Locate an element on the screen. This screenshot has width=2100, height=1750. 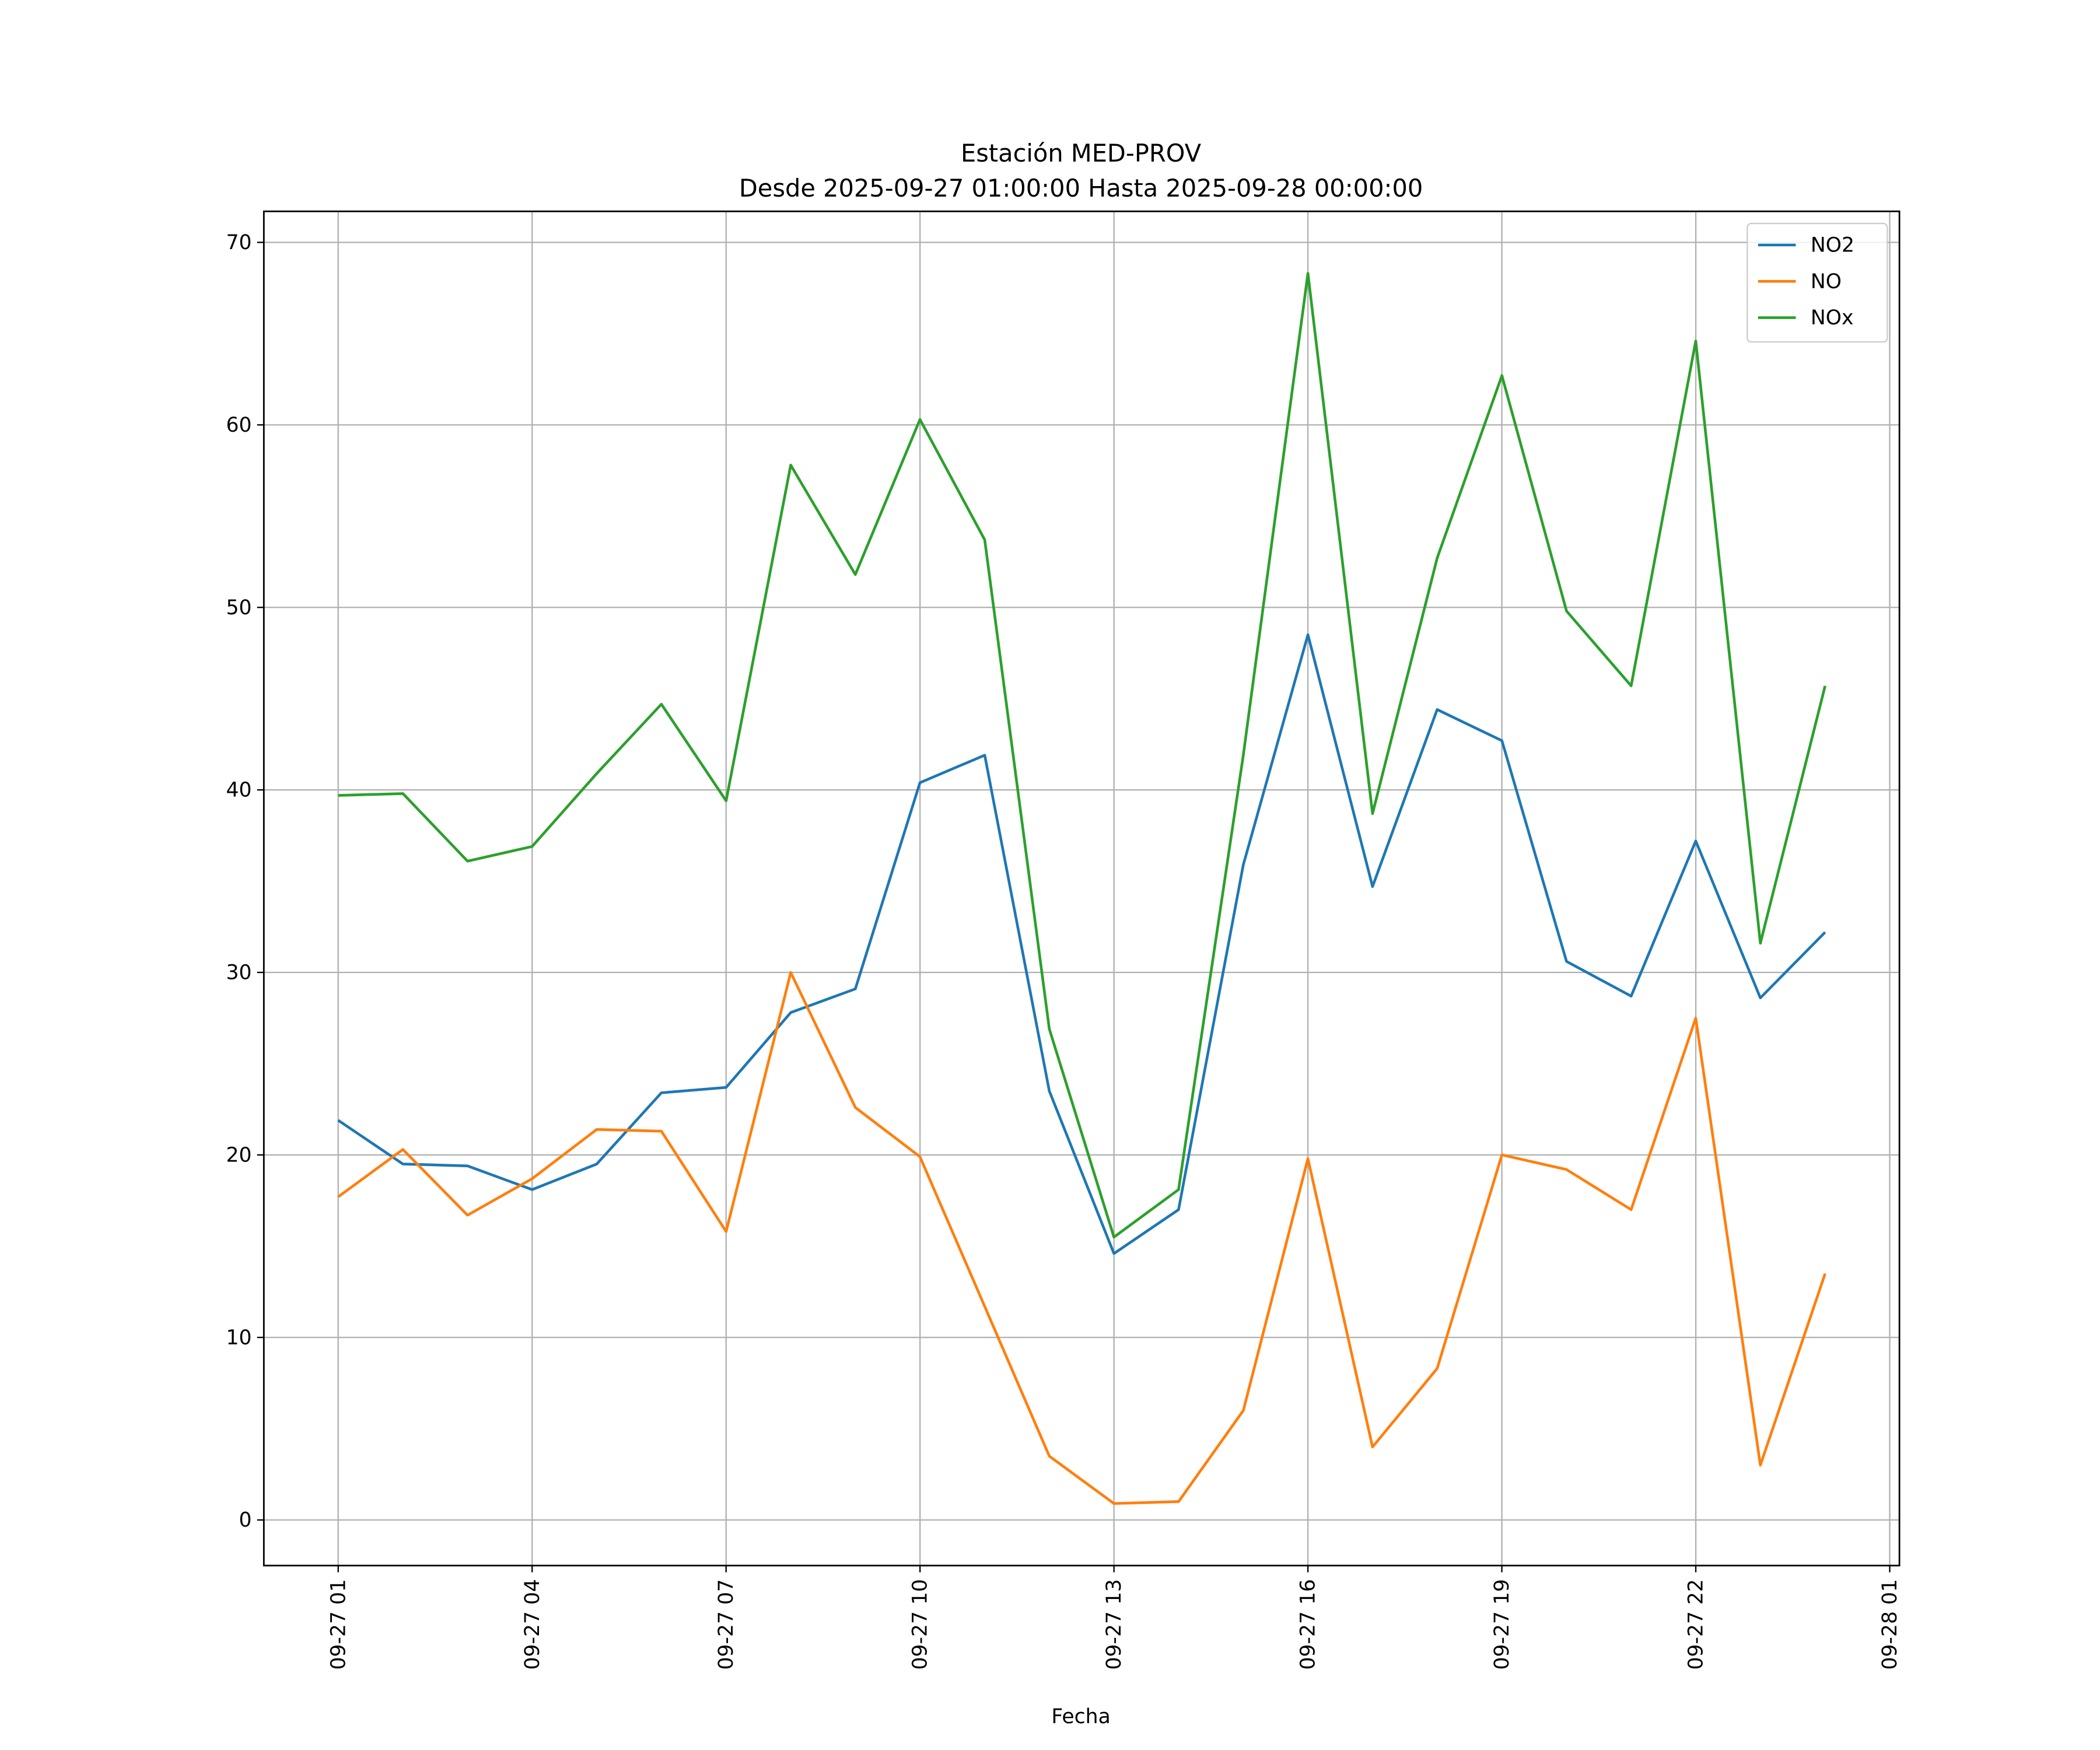
y-tick-label: 50 is located at coordinates (238, 608).